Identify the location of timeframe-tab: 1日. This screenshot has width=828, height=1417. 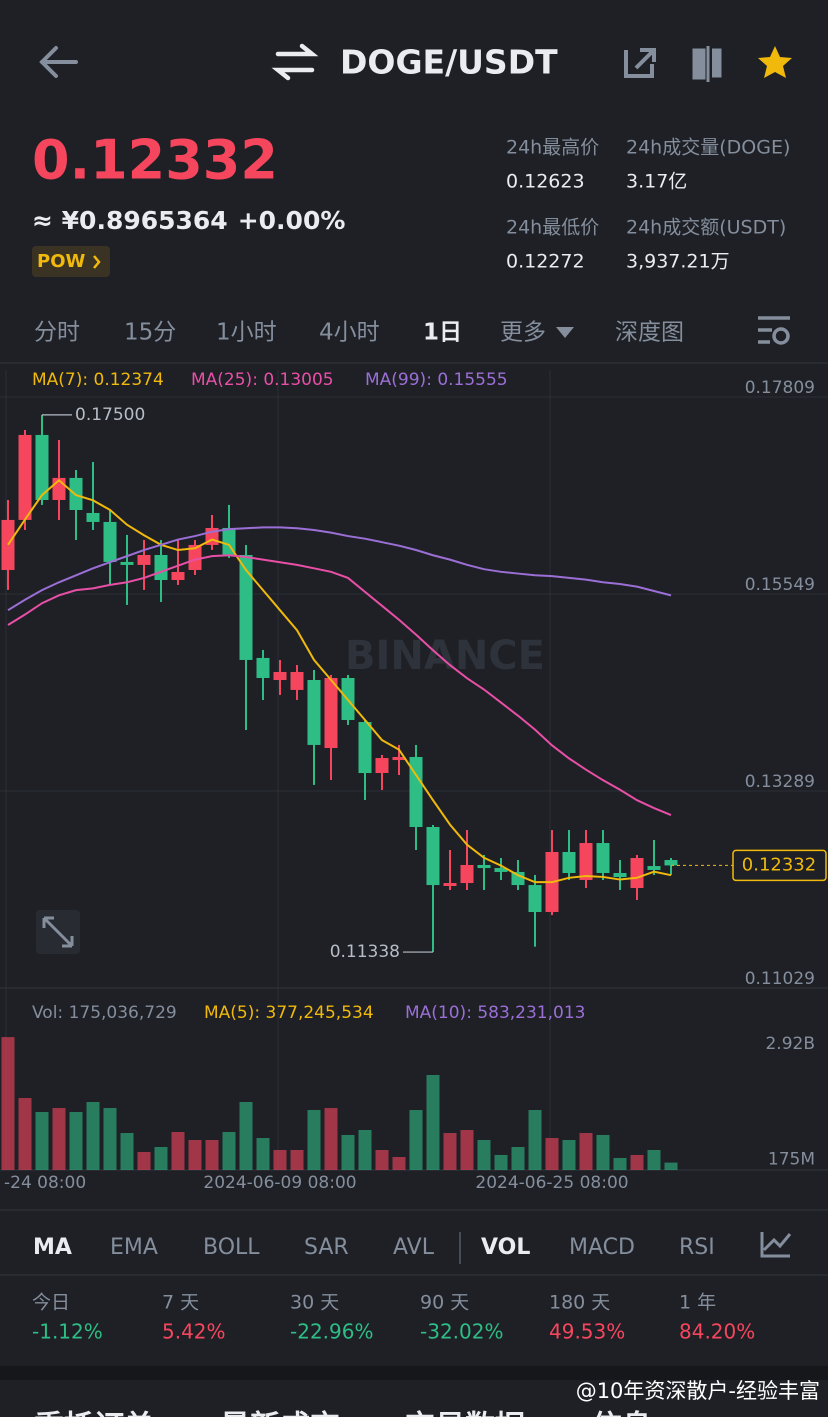
(442, 333).